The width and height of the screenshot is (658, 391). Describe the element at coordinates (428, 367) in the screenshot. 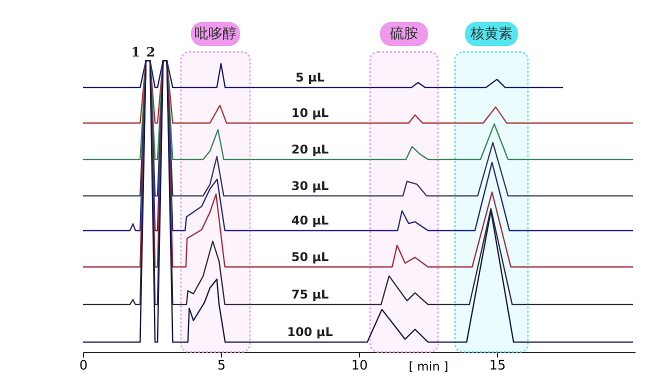

I see `x-axis-title: [ min ]` at that location.